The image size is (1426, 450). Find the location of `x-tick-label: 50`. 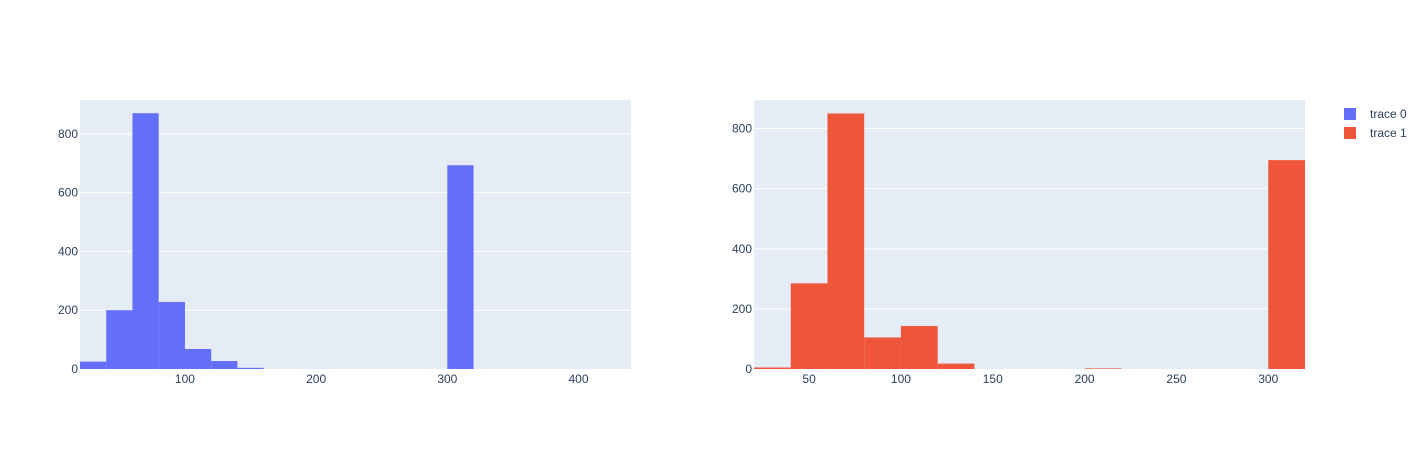

x-tick-label: 50 is located at coordinates (809, 379).